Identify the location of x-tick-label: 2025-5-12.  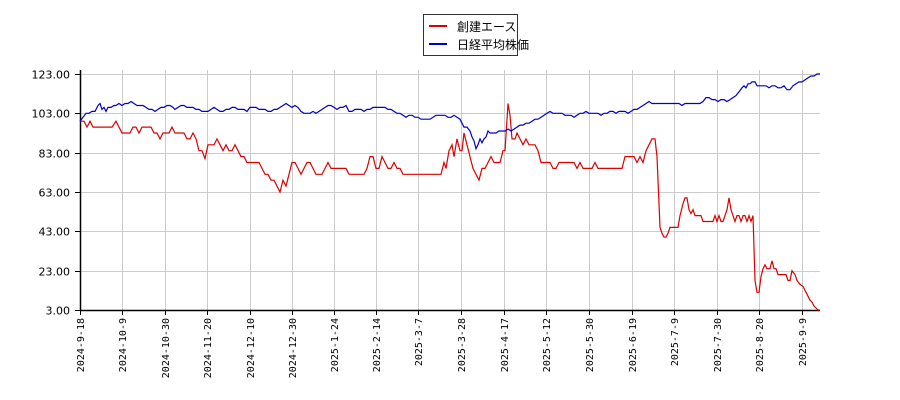
(547, 345).